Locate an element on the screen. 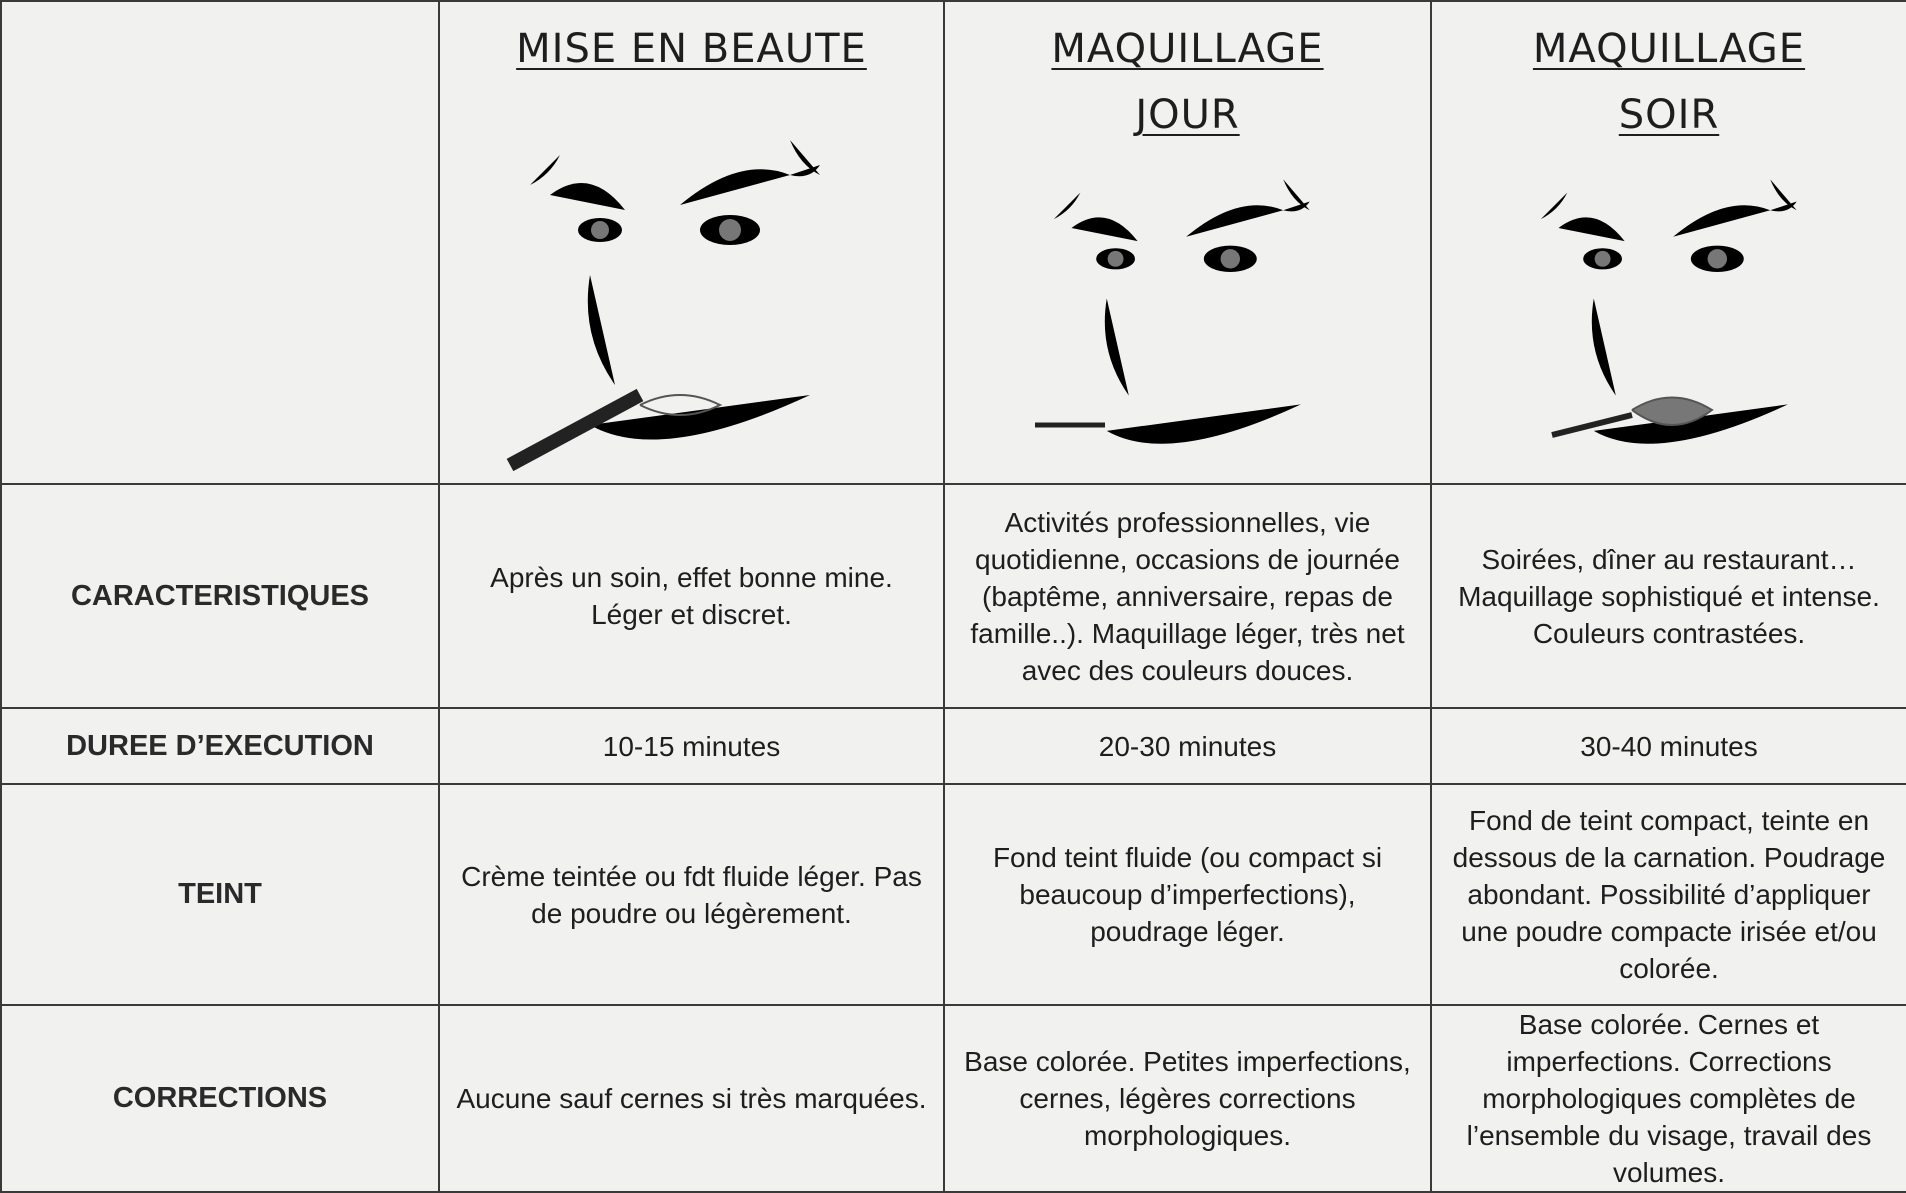  row-label: DUREE D’EXECUTION is located at coordinates (220, 746).